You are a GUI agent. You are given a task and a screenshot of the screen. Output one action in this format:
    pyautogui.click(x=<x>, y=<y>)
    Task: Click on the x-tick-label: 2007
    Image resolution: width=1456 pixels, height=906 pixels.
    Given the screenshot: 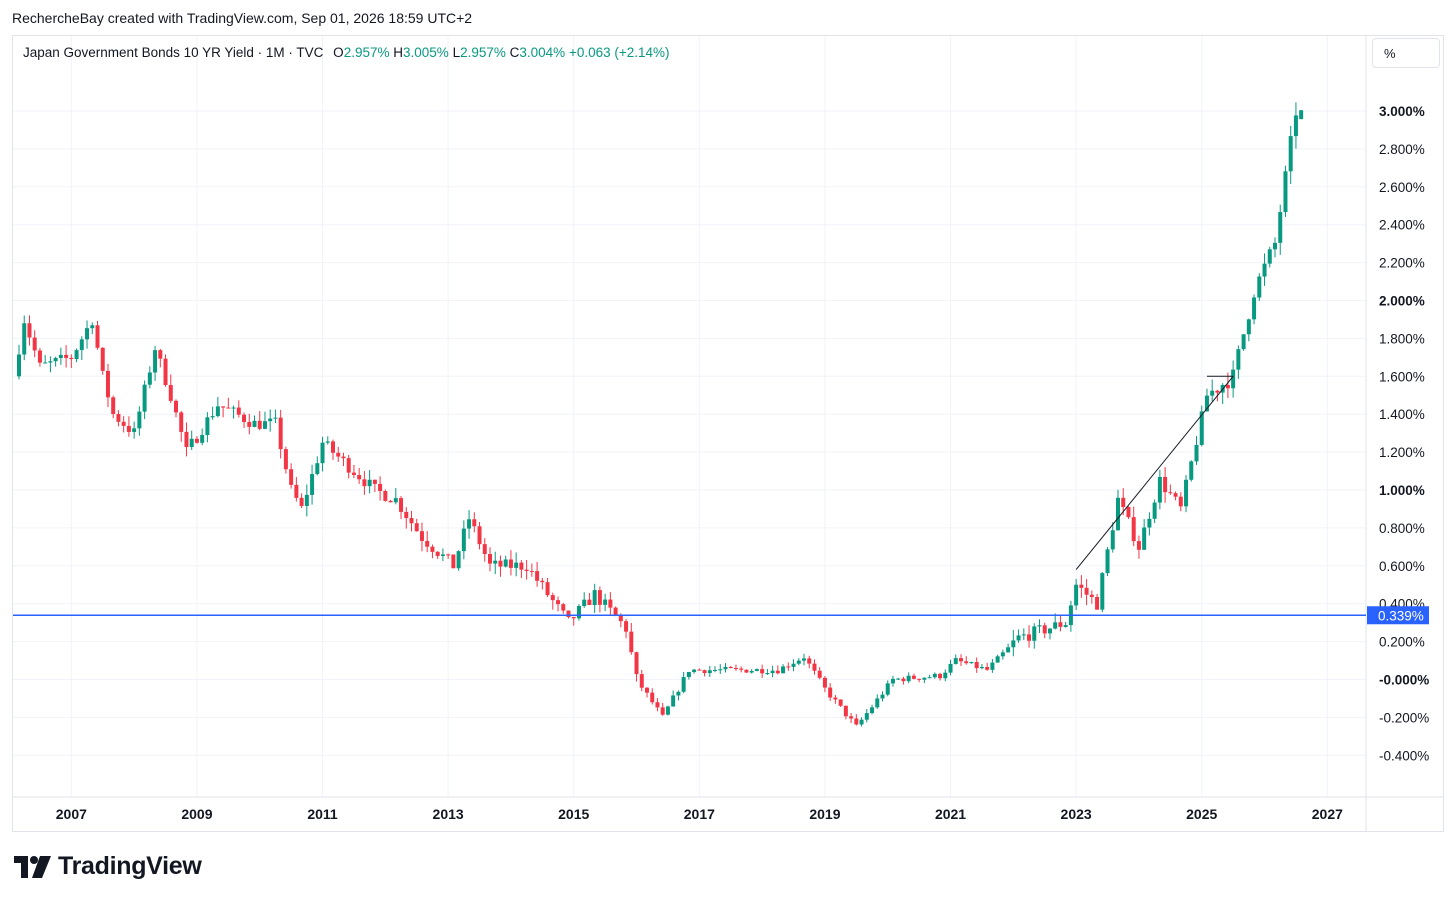 What is the action you would take?
    pyautogui.click(x=71, y=814)
    